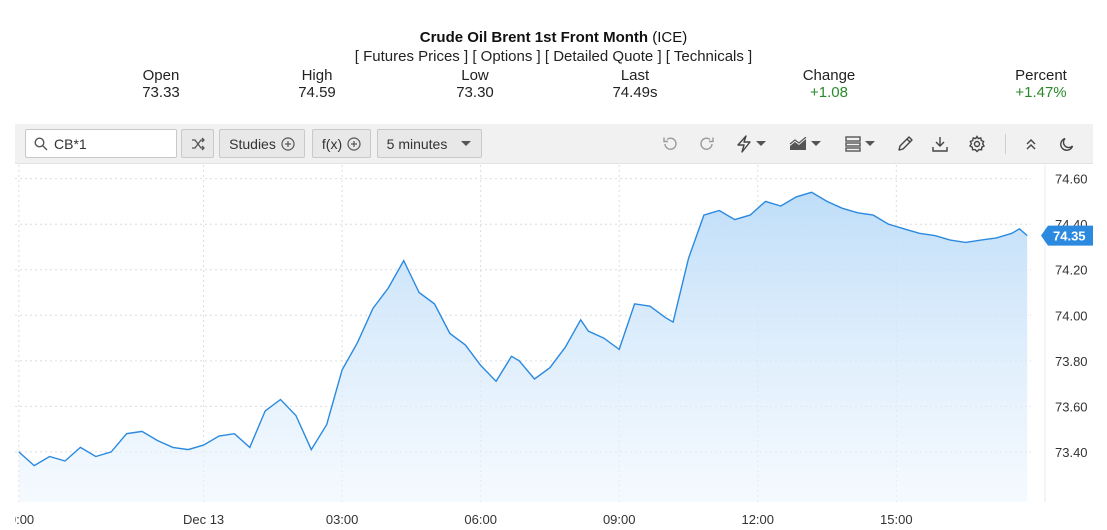  I want to click on compare-button, so click(197, 143).